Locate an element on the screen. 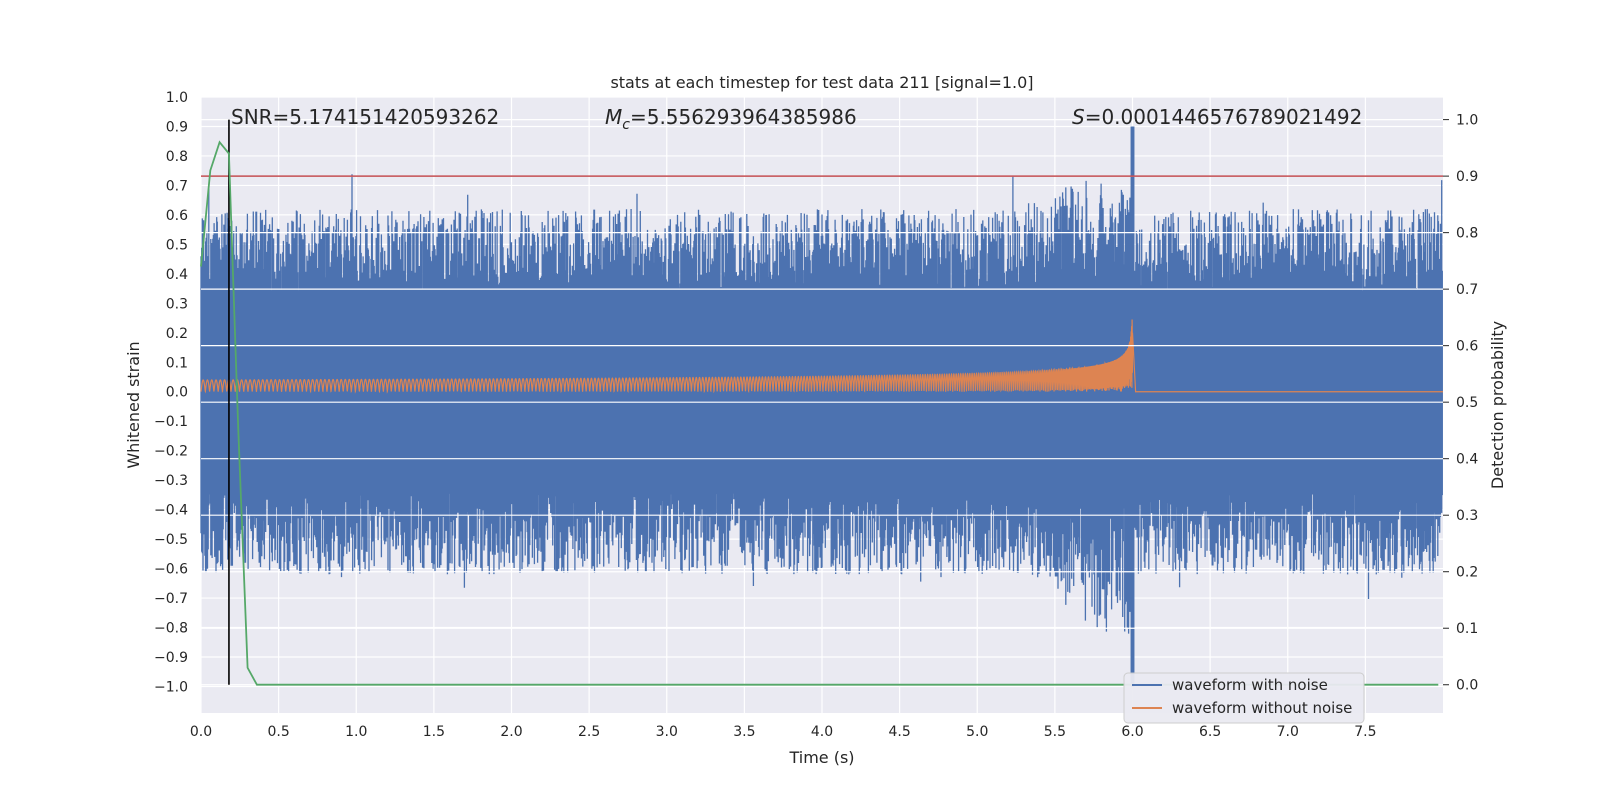 The image size is (1600, 800). y-tick-label-9: 0.1 is located at coordinates (177, 363).